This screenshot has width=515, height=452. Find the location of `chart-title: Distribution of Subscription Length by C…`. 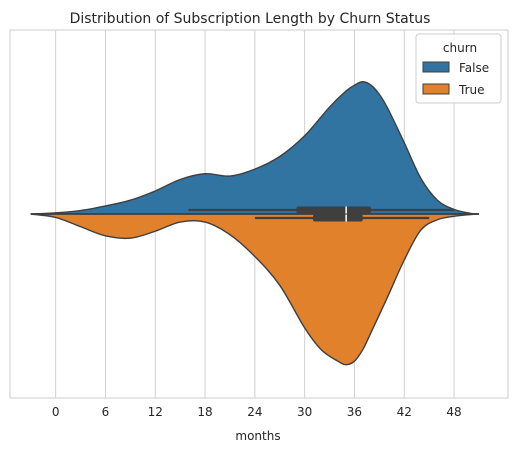

chart-title: Distribution of Subscription Length by C… is located at coordinates (250, 19).